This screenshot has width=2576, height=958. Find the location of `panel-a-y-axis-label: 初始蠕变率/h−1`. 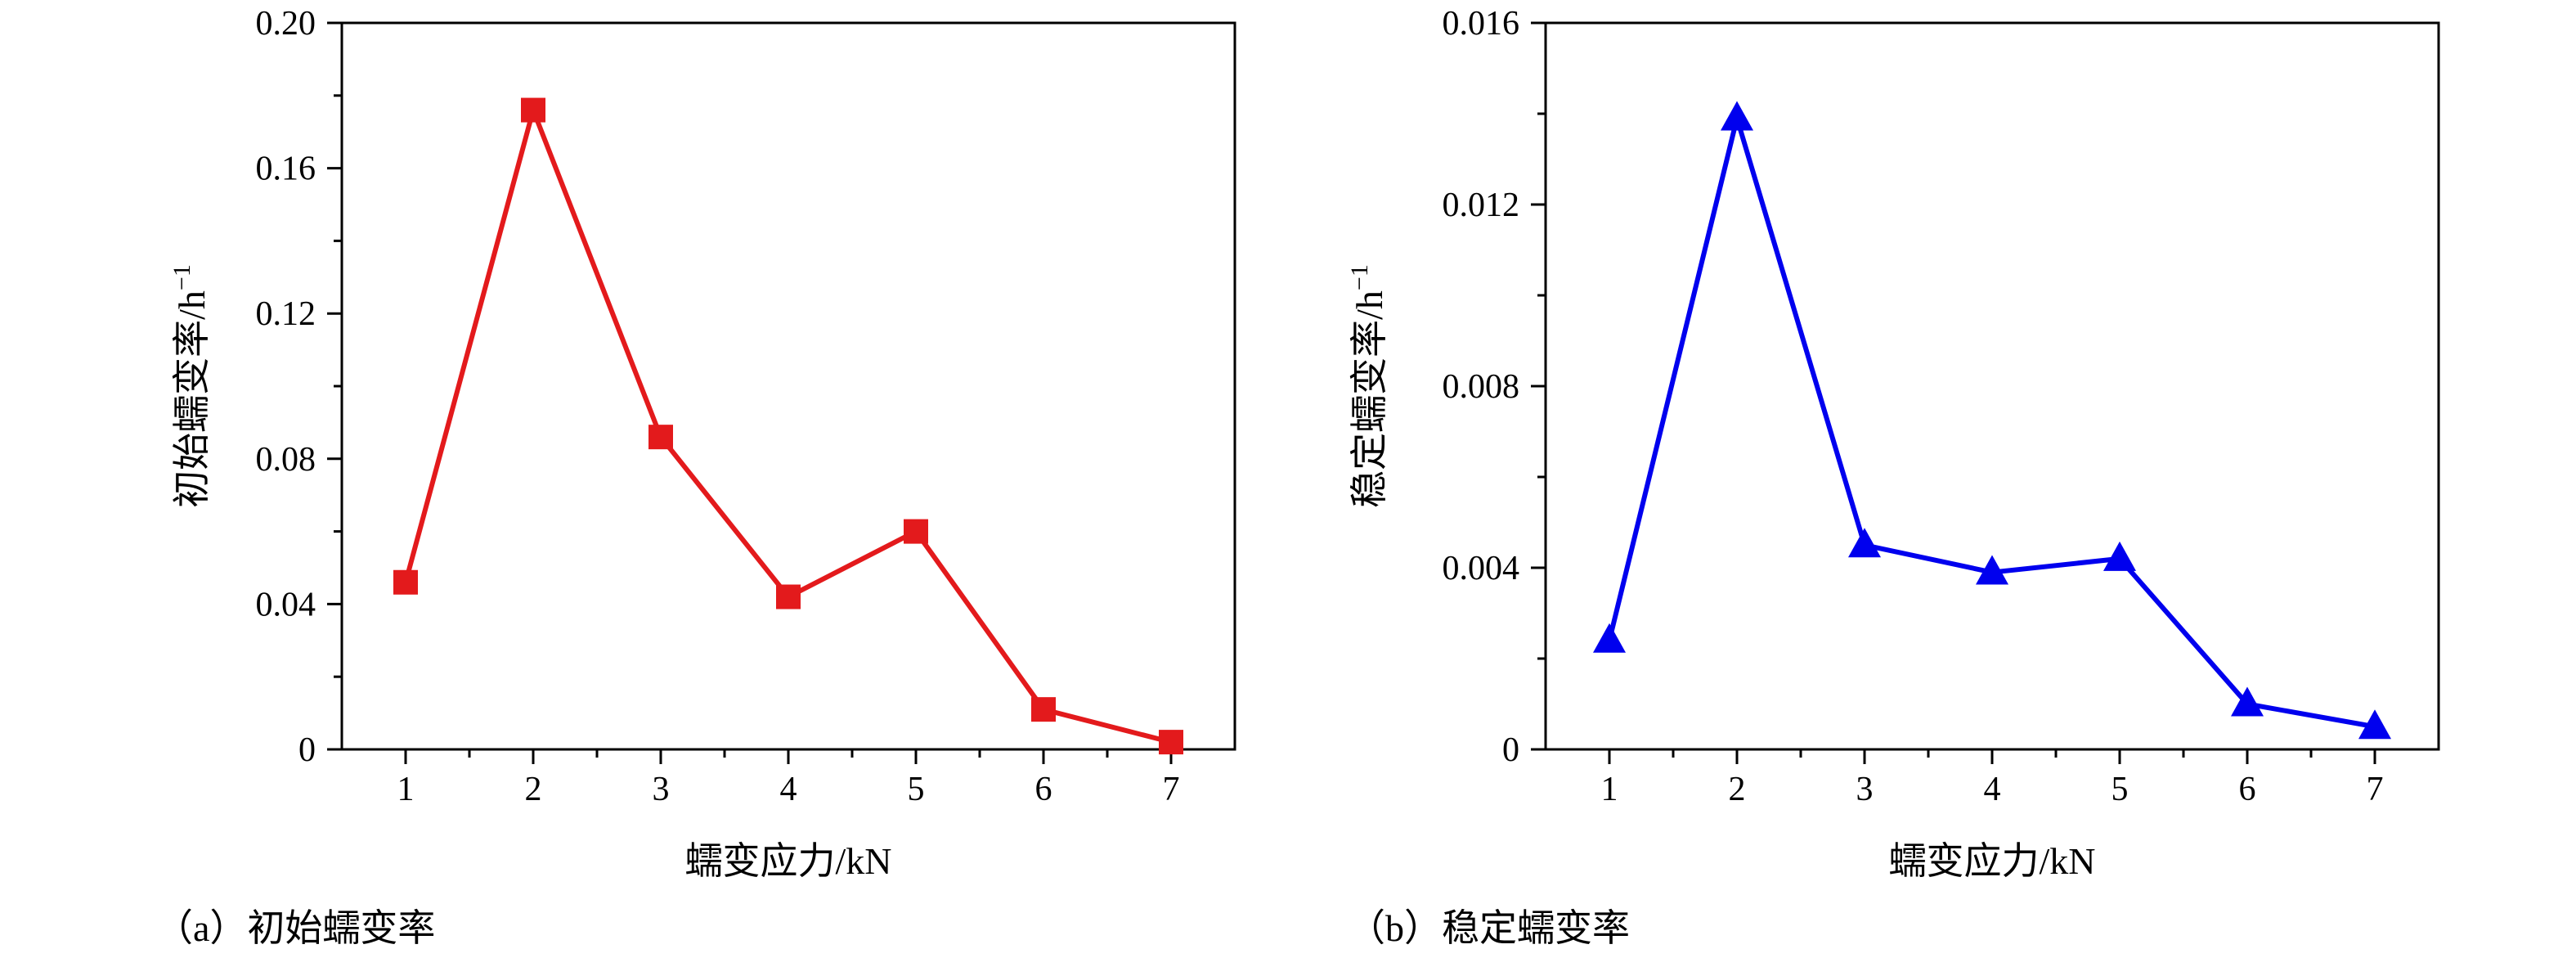

panel-a-y-axis-label: 初始蠕变率/h−1 is located at coordinates (190, 386).